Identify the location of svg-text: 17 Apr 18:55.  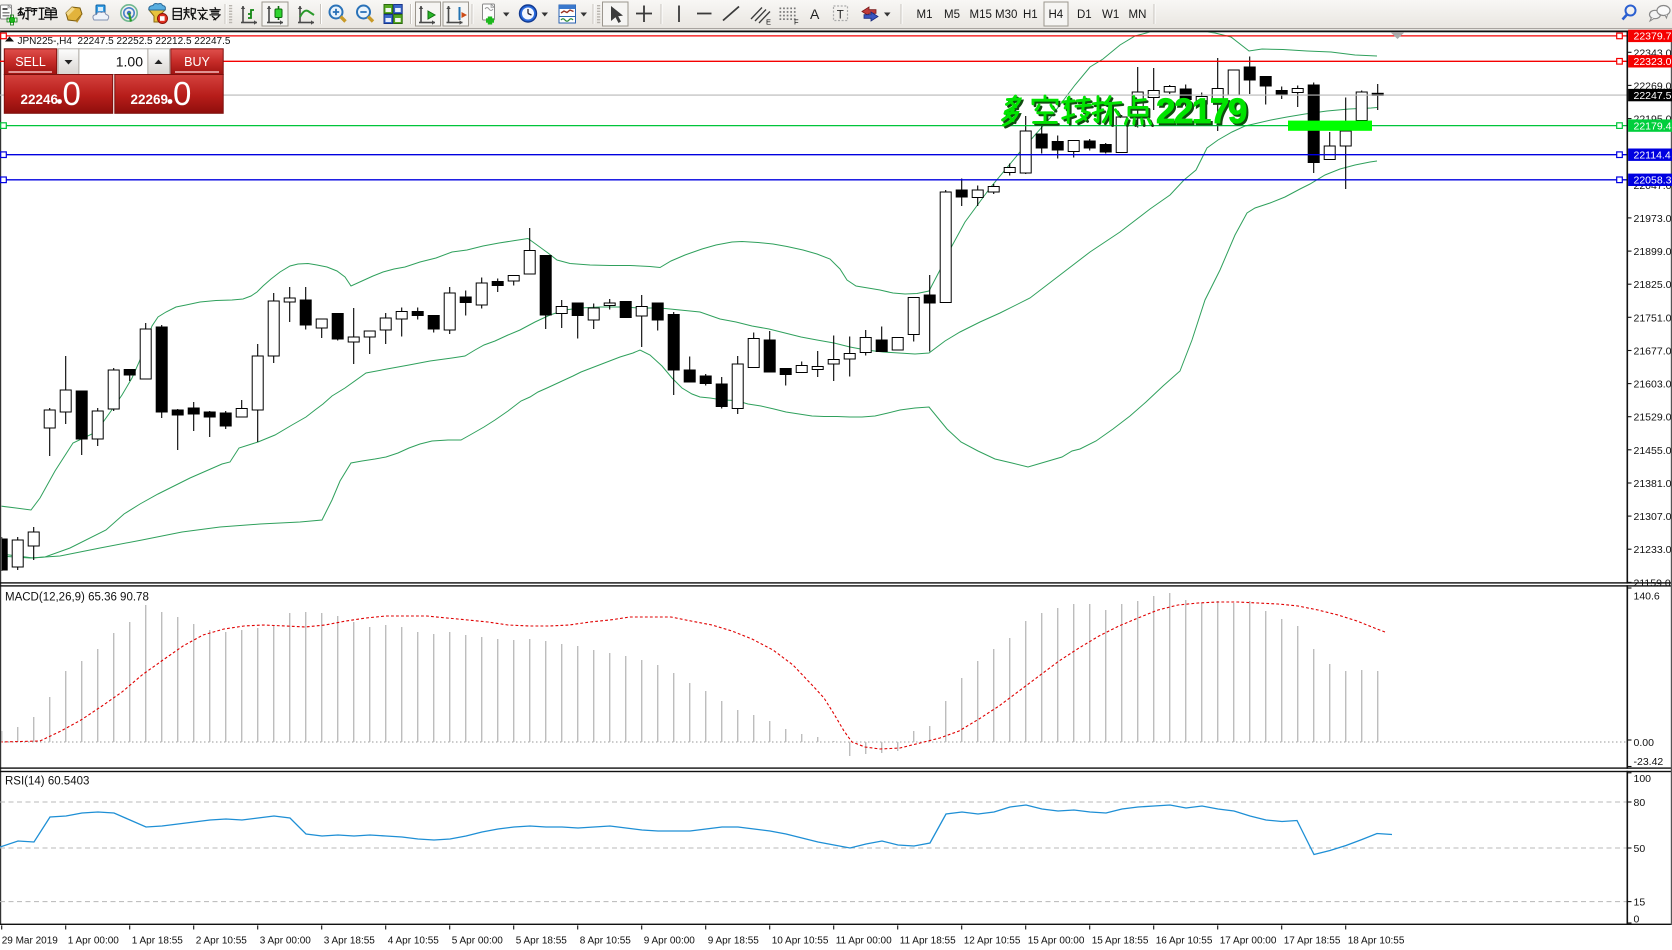
(1312, 941).